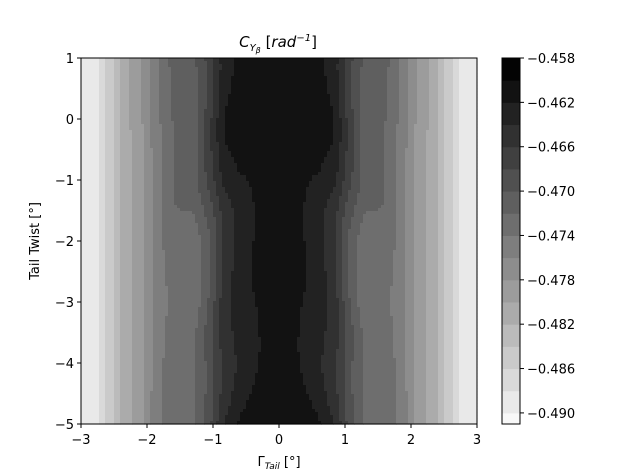  I want to click on x-tick-label: 1, so click(345, 440).